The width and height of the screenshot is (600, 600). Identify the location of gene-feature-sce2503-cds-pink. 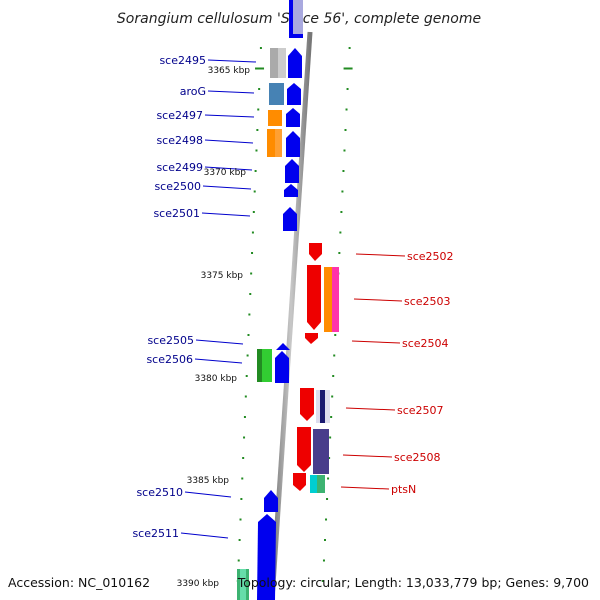
(335, 299).